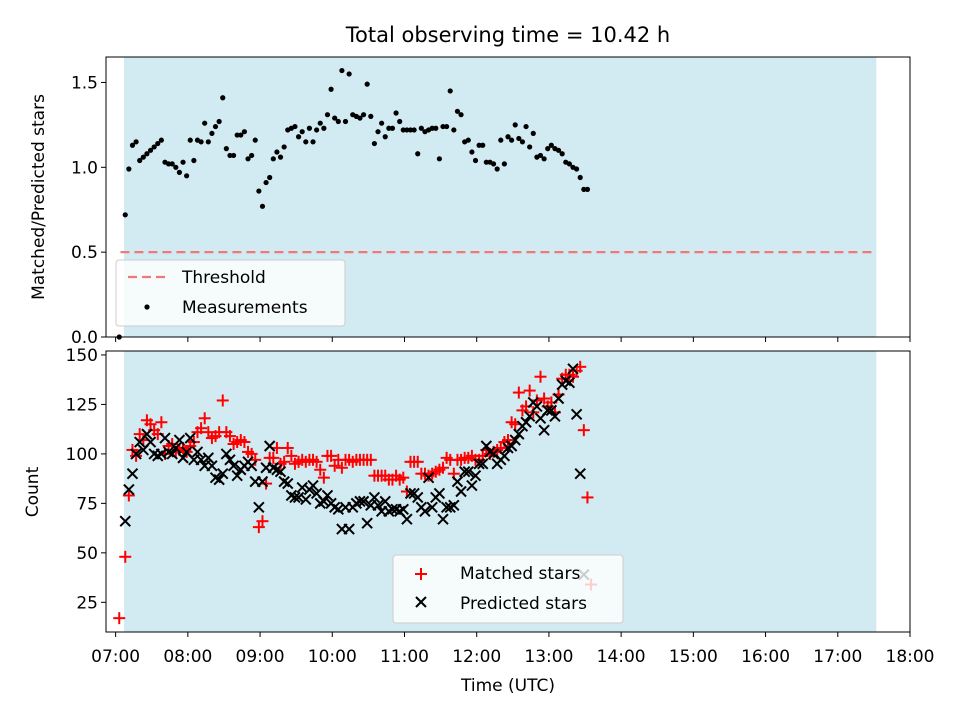 Image resolution: width=960 pixels, height=720 pixels. Describe the element at coordinates (230, 293) in the screenshot. I see `top-legend-box` at that location.